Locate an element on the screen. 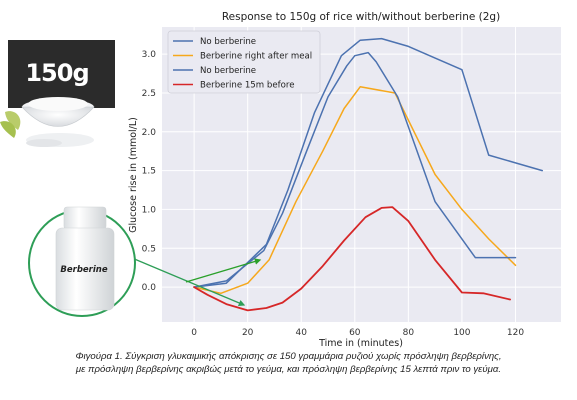 The height and width of the screenshot is (400, 577). y-axis-label: Glucose rise in (mmol/L) is located at coordinates (133, 175).